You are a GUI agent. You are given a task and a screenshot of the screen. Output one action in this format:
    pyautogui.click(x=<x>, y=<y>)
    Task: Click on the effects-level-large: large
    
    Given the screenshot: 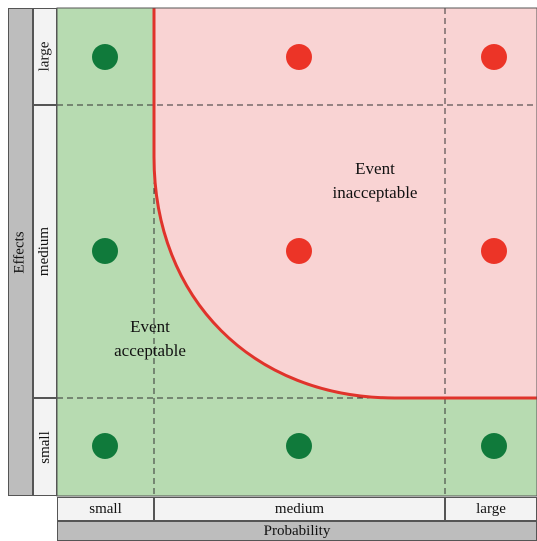 What is the action you would take?
    pyautogui.click(x=45, y=56)
    